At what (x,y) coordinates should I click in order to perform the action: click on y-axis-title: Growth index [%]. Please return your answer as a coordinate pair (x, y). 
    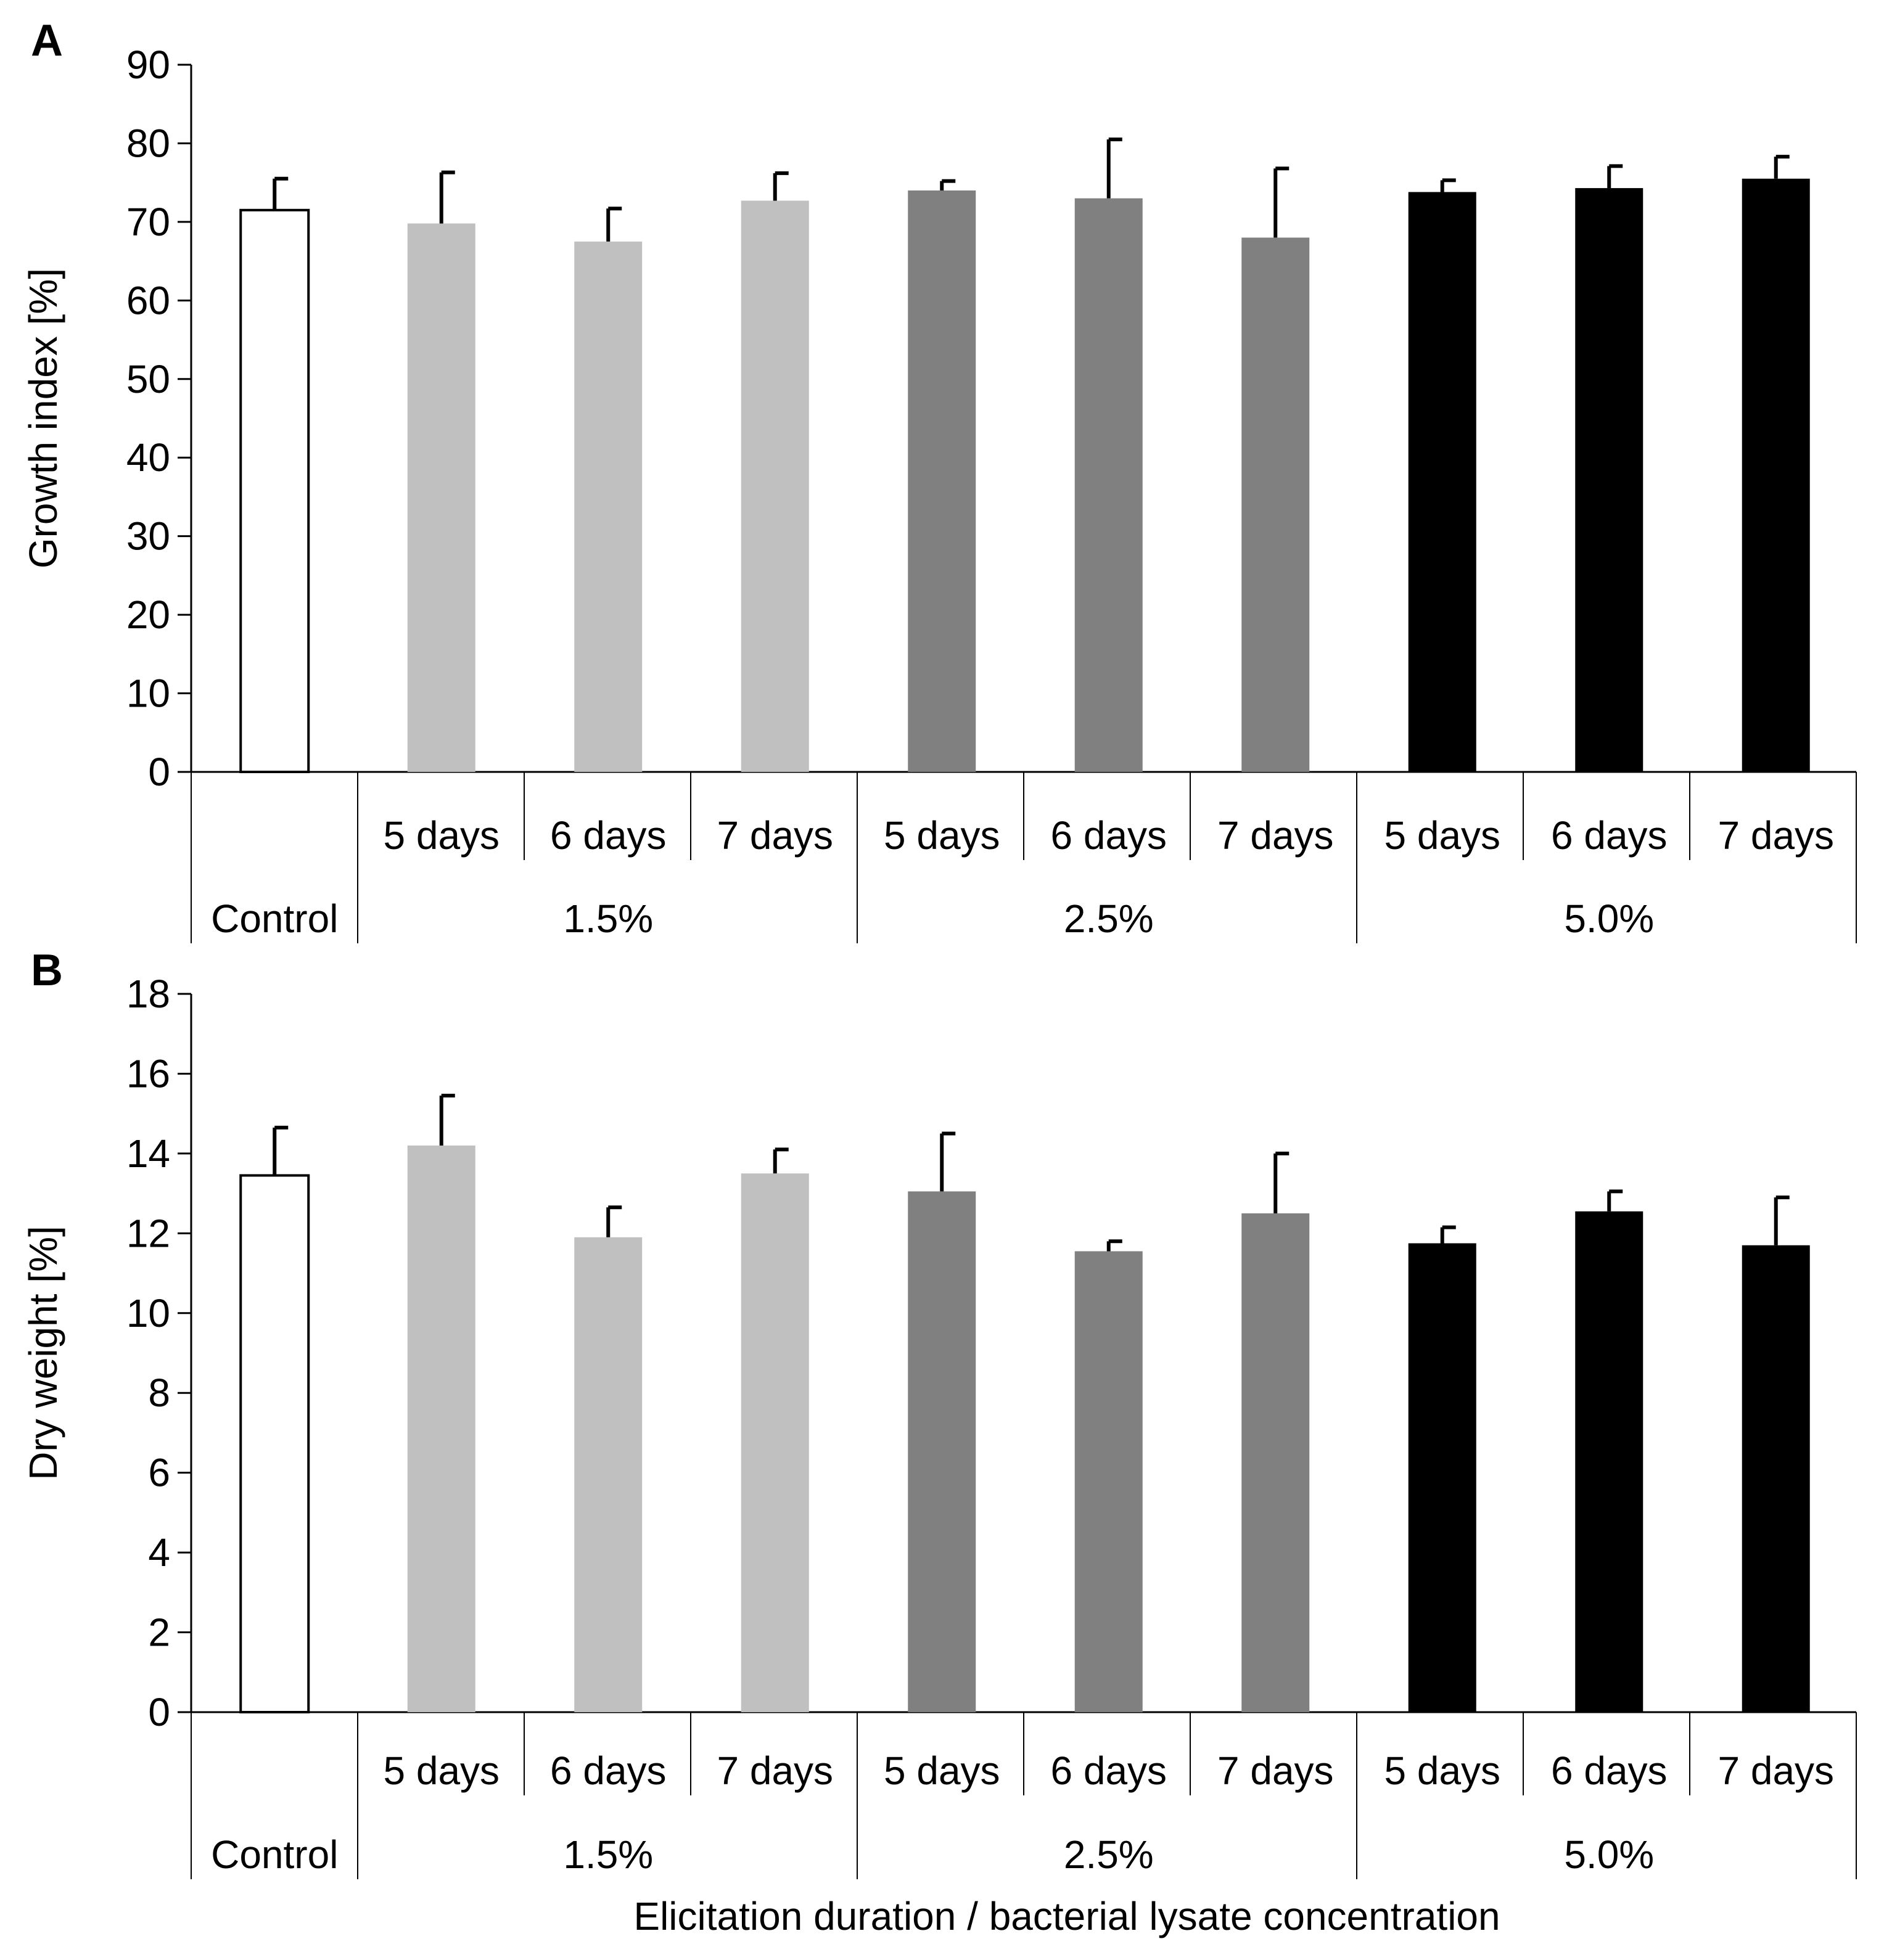
    Looking at the image, I should click on (43, 418).